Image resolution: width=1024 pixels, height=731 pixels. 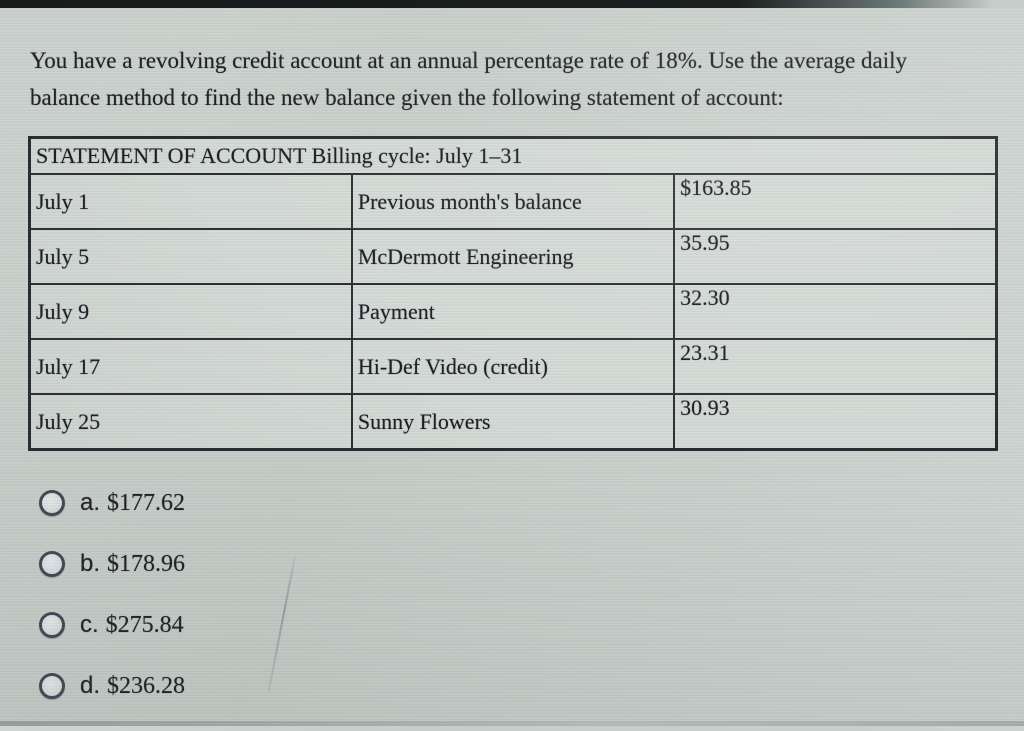 I want to click on table-row: July 17 Hi-Def Video (credit) 23.31, so click(x=513, y=366).